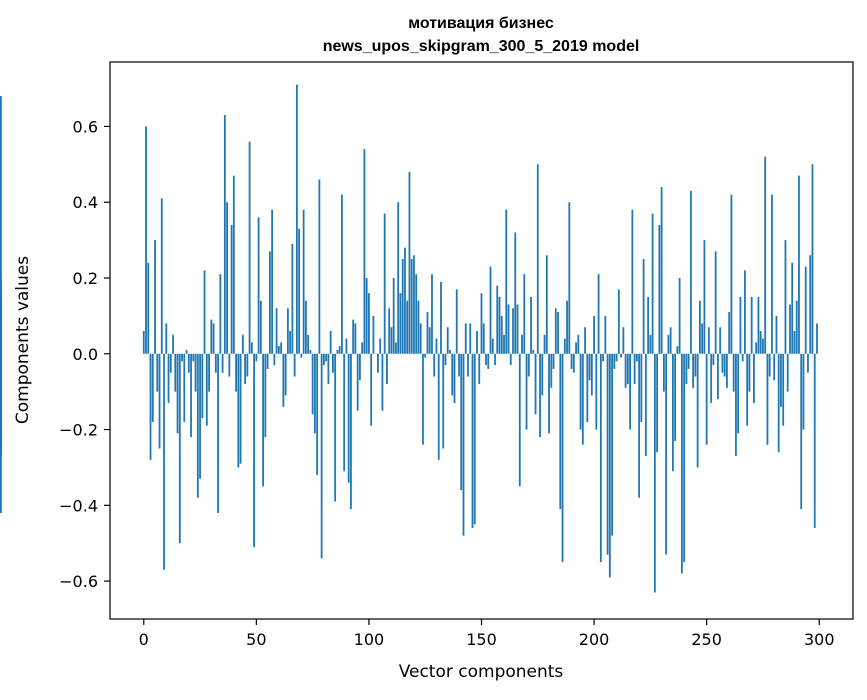 The height and width of the screenshot is (700, 867). What do you see at coordinates (706, 639) in the screenshot?
I see `x-tick-label: 250` at bounding box center [706, 639].